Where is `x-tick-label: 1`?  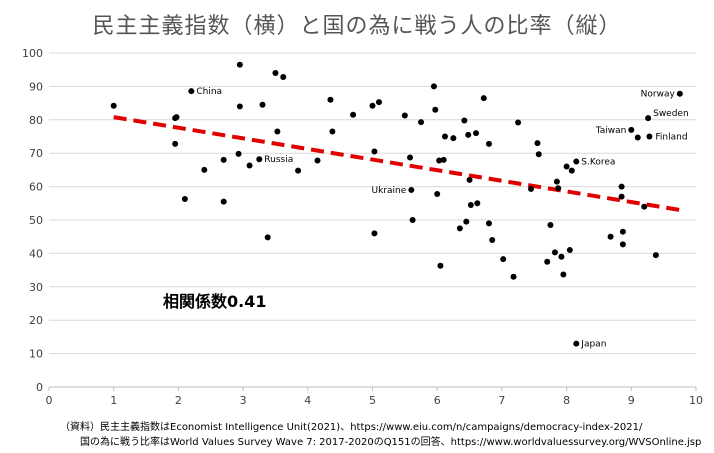 x-tick-label: 1 is located at coordinates (113, 400).